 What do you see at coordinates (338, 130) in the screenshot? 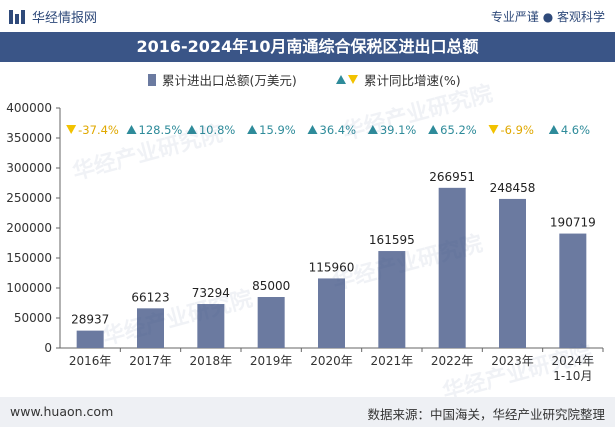
I see `growth-value-label: 36.4%` at bounding box center [338, 130].